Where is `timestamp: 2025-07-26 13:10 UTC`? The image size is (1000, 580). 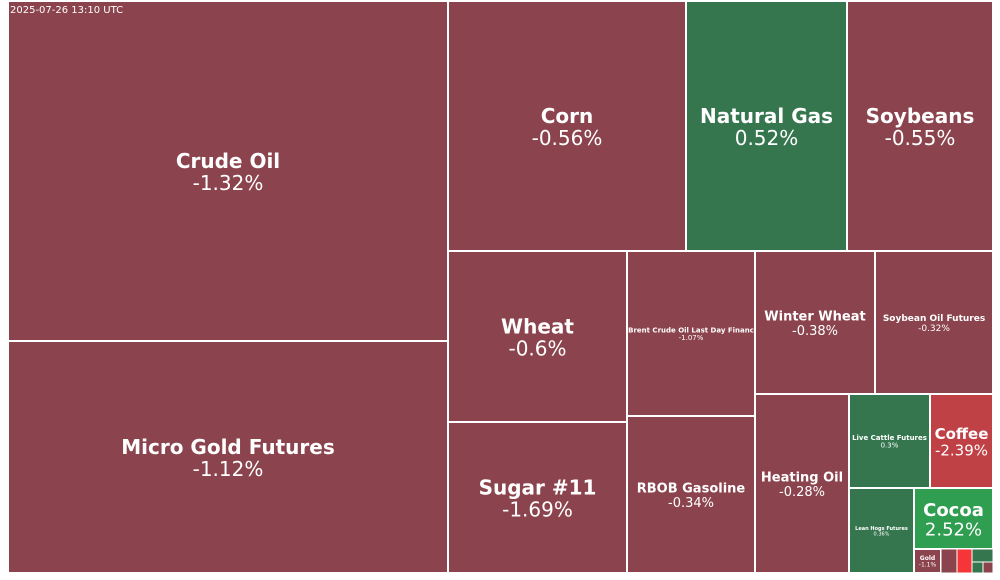 timestamp: 2025-07-26 13:10 UTC is located at coordinates (67, 10).